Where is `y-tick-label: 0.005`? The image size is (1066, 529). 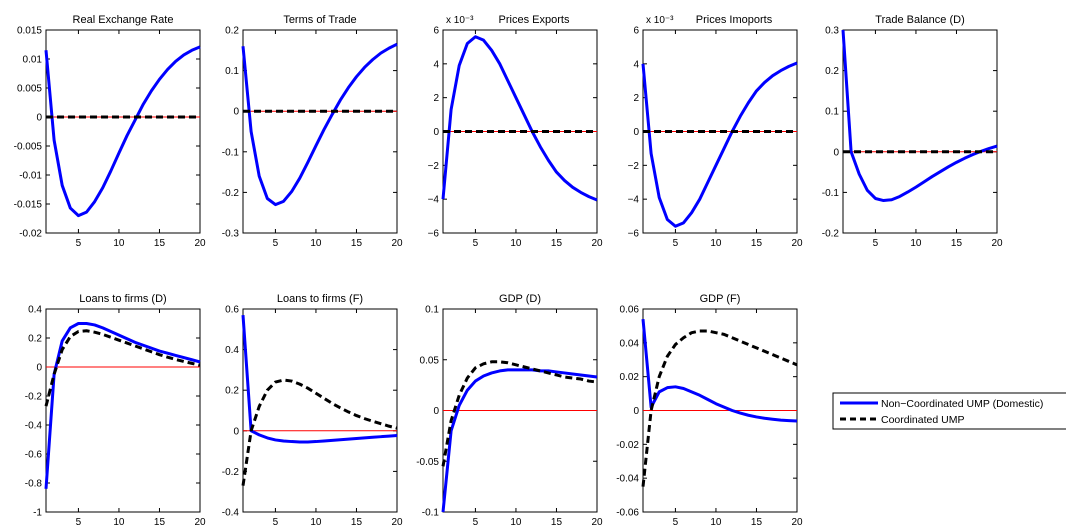
y-tick-label: 0.005 is located at coordinates (29, 89).